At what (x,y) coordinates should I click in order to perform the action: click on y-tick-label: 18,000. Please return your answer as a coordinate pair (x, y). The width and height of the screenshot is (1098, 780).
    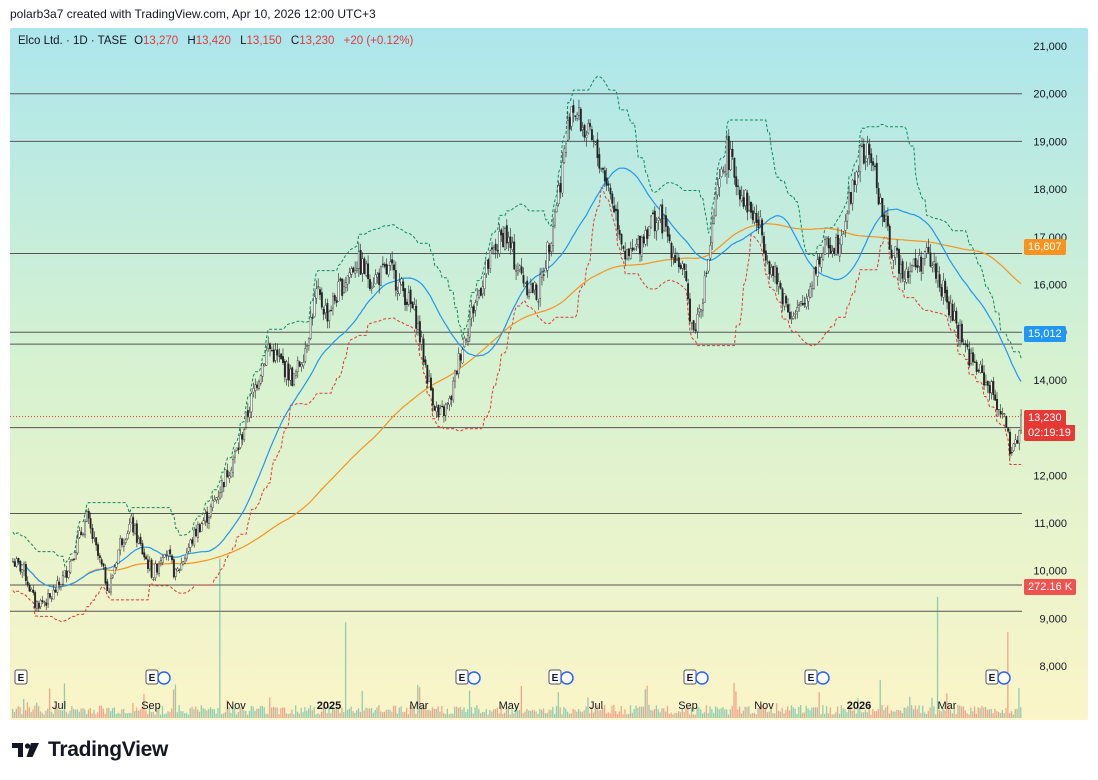
    Looking at the image, I should click on (1050, 190).